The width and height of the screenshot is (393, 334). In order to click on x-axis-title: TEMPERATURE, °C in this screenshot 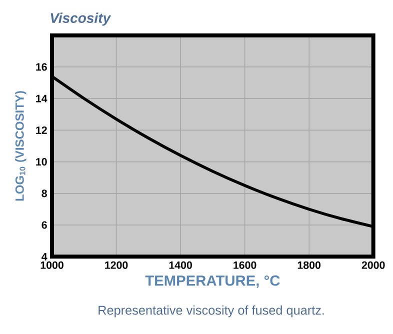, I will do `click(212, 281)`.